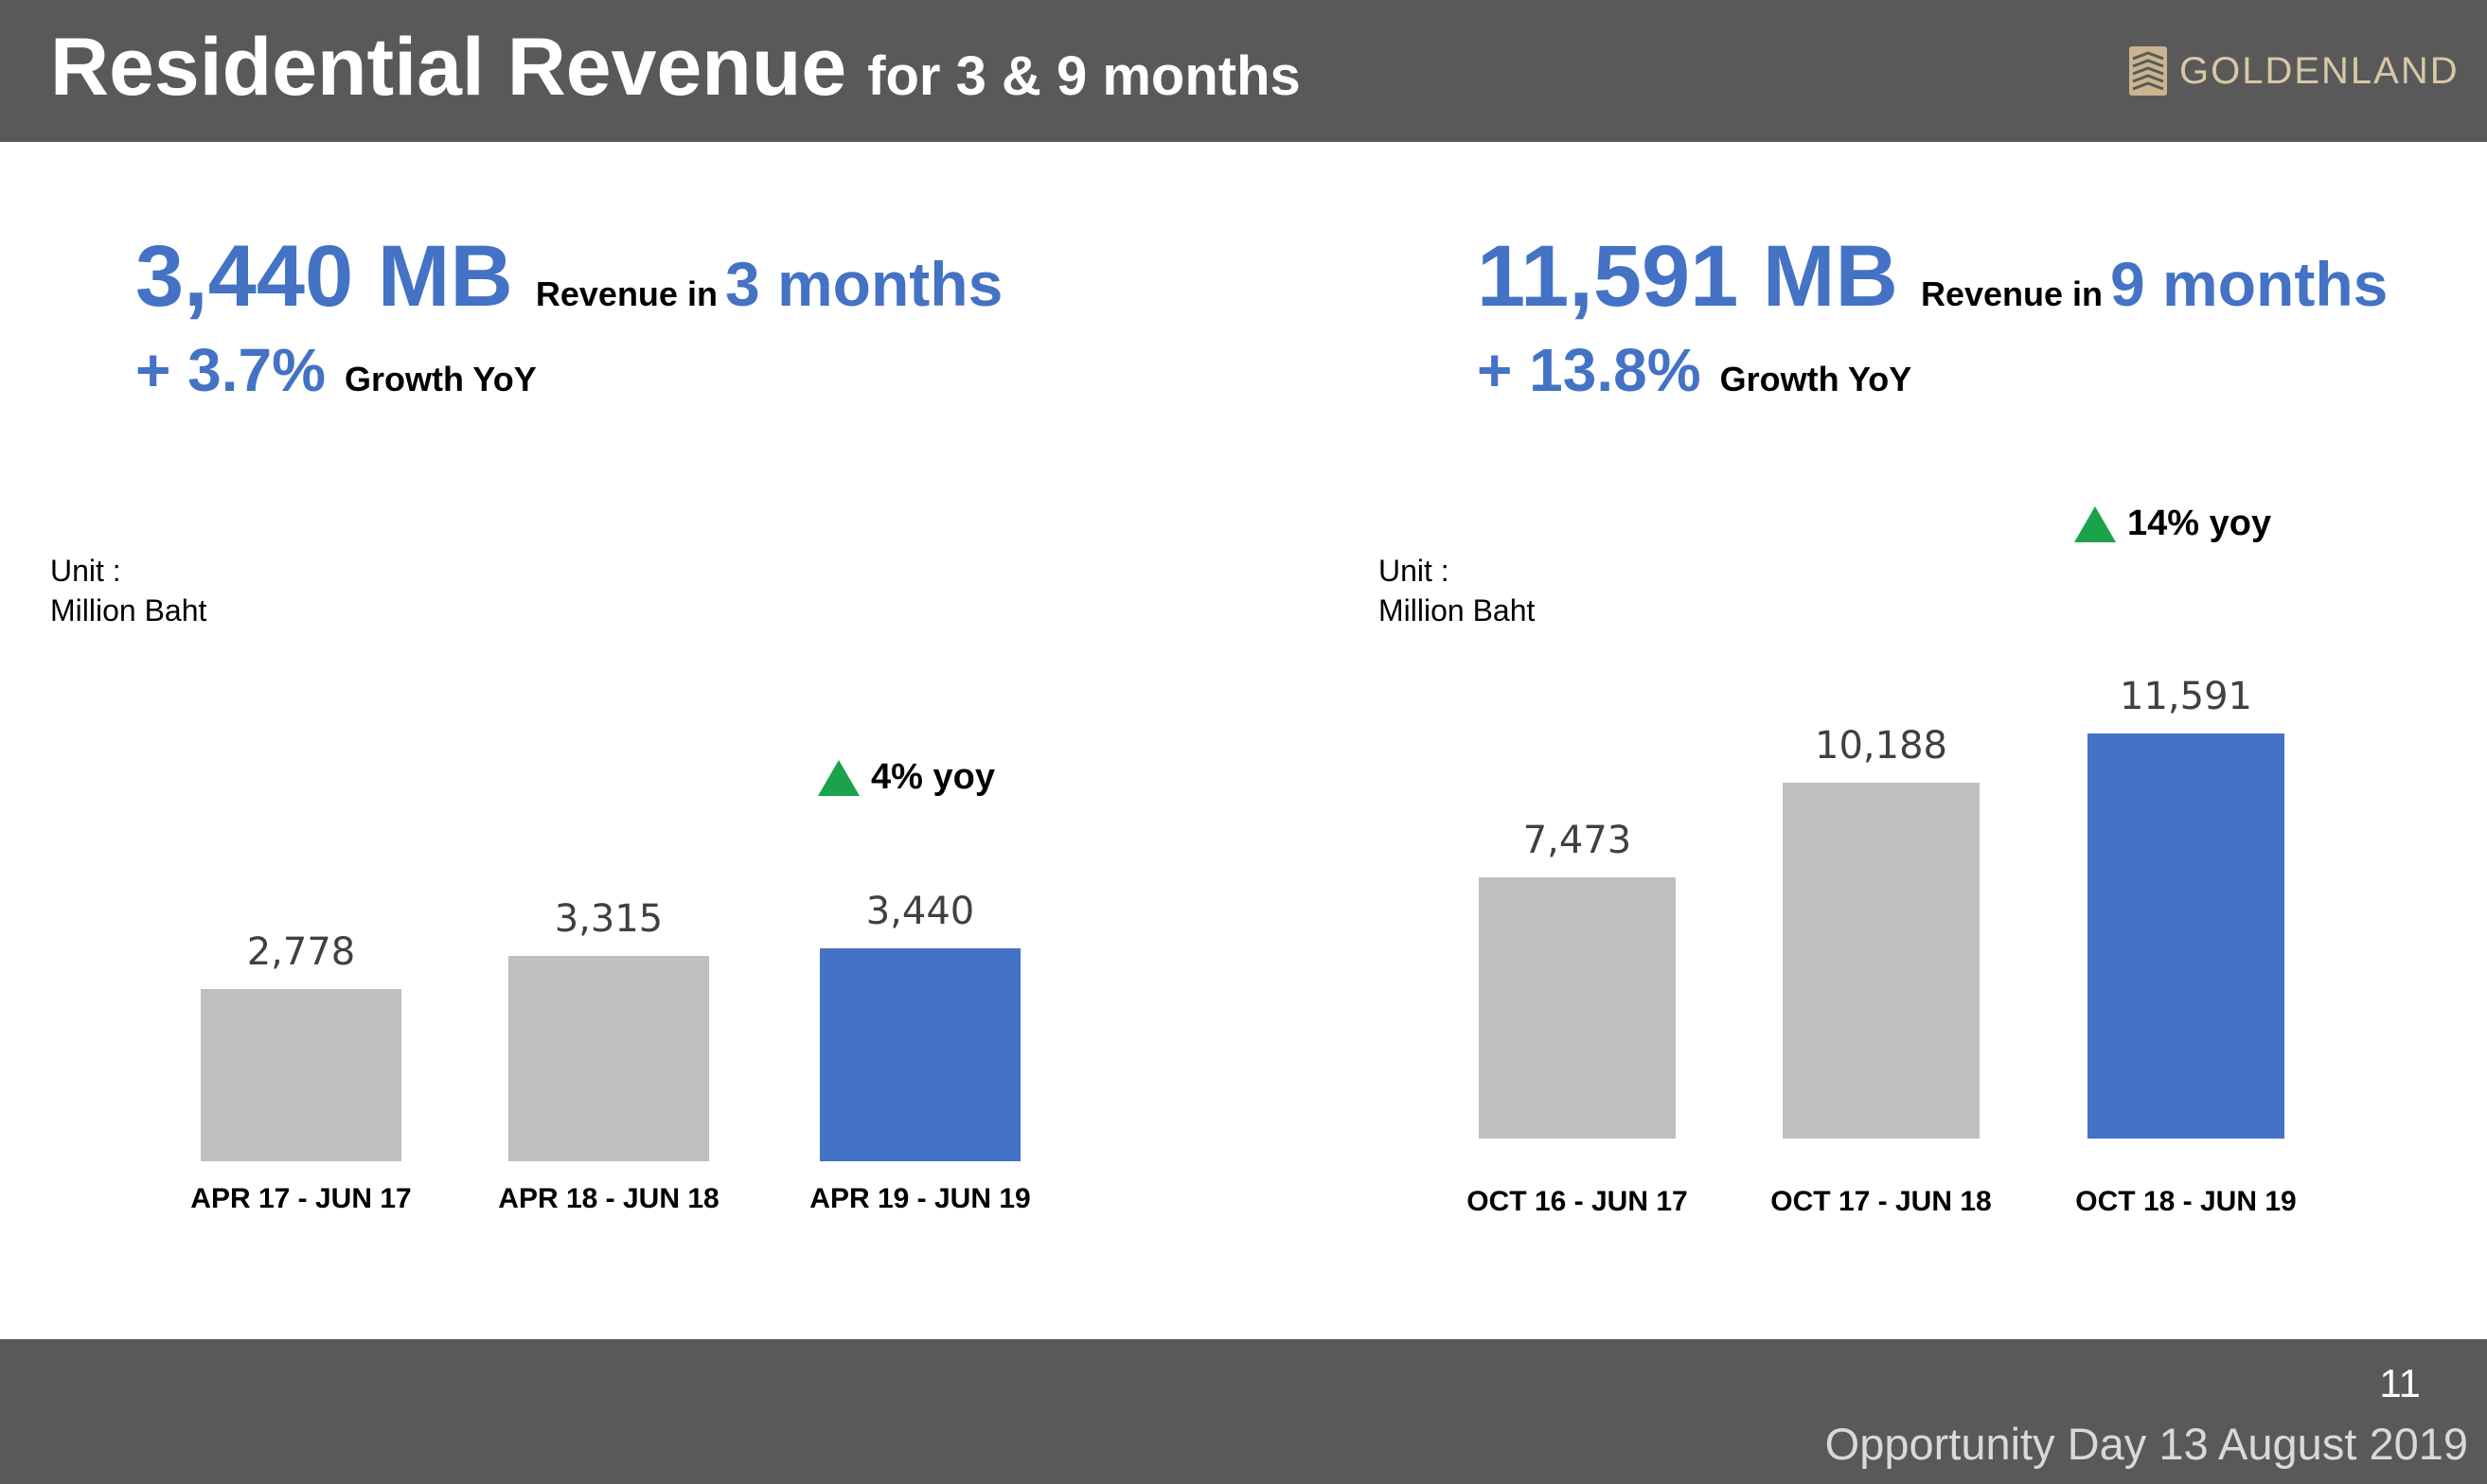  Describe the element at coordinates (2148, 71) in the screenshot. I see `logo-icon` at that location.